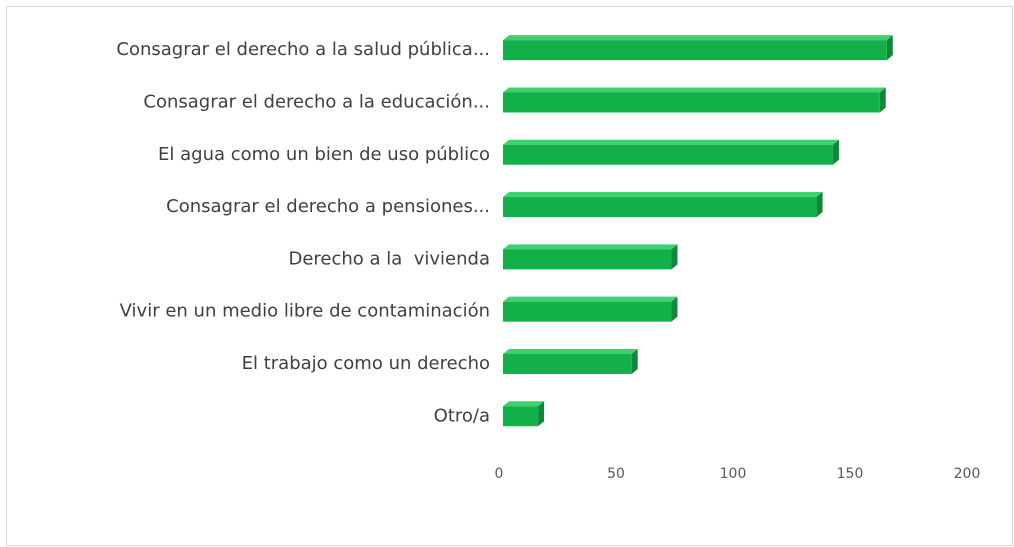  I want to click on x-tick-label: 100, so click(733, 474).